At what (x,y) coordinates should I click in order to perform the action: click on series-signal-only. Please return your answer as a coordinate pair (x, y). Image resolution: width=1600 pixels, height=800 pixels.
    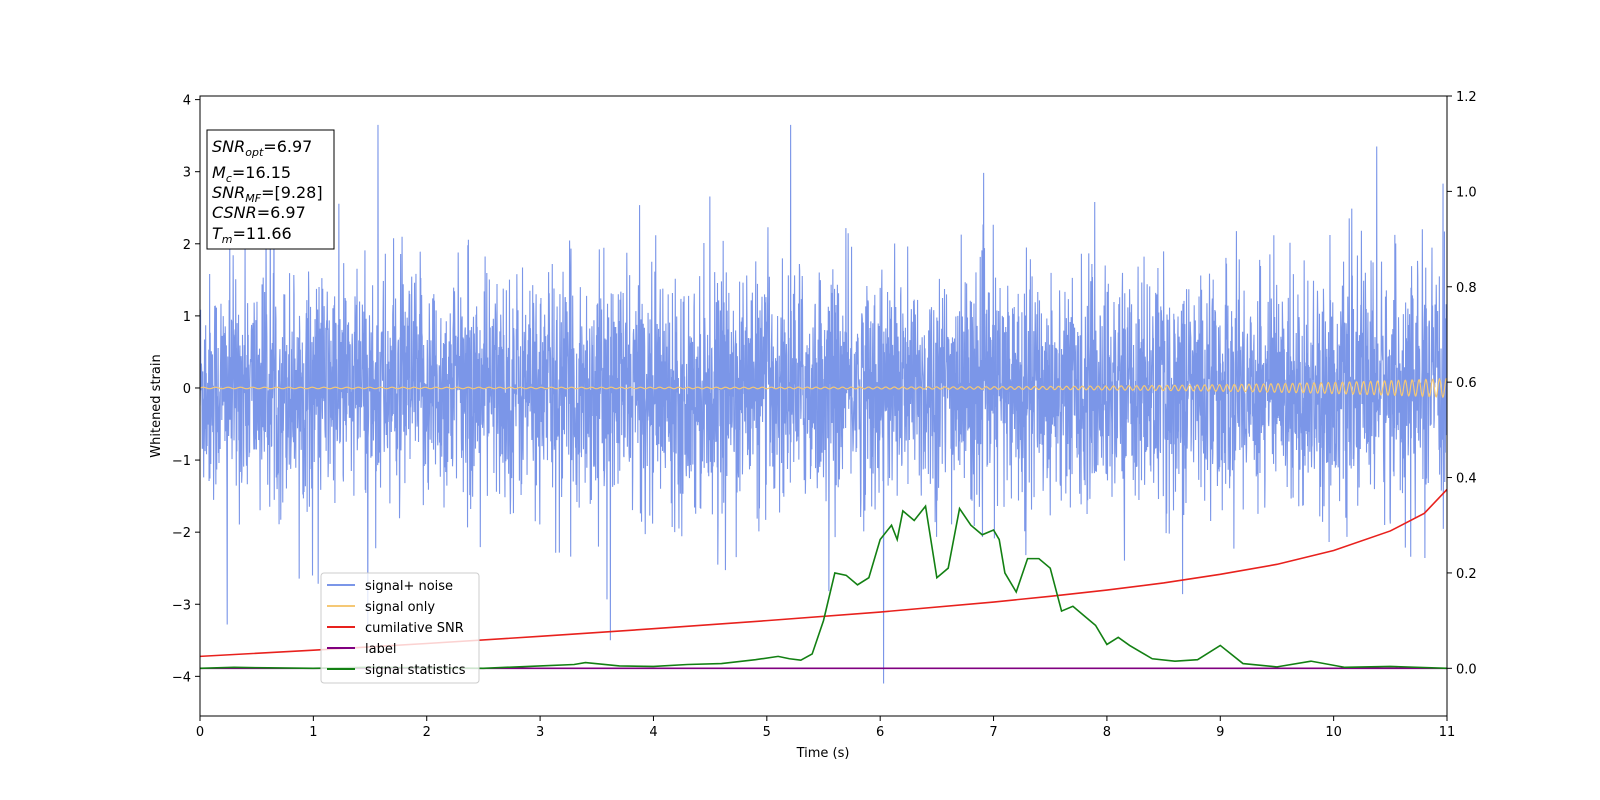
    Looking at the image, I should click on (823, 388).